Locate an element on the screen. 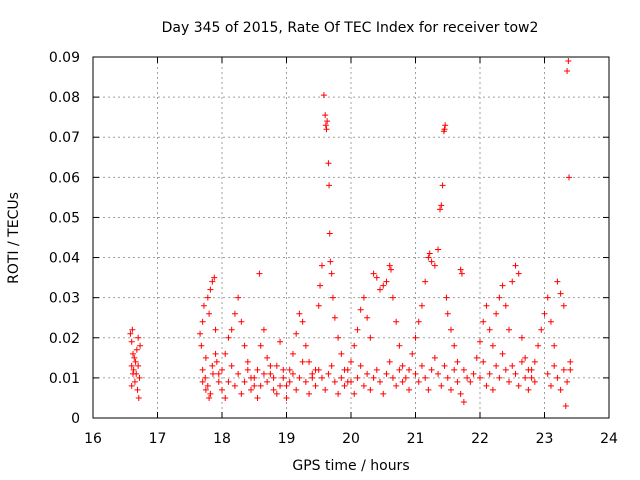 The image size is (640, 480). y-tick-label: 0.09 is located at coordinates (64, 58).